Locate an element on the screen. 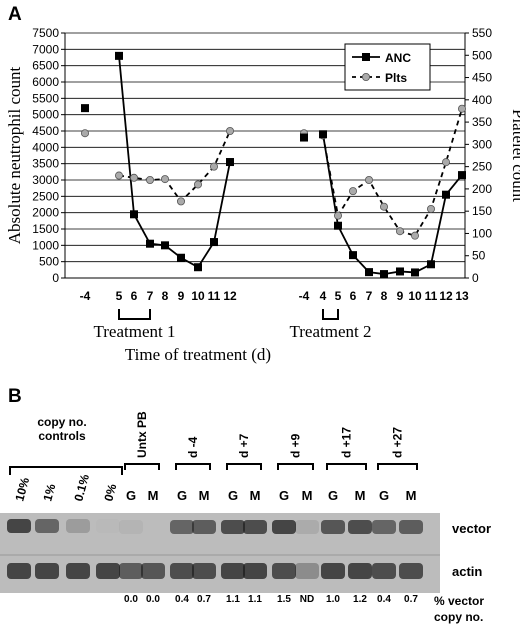 The height and width of the screenshot is (642, 520). y-tick-label: 5000 is located at coordinates (45, 115).